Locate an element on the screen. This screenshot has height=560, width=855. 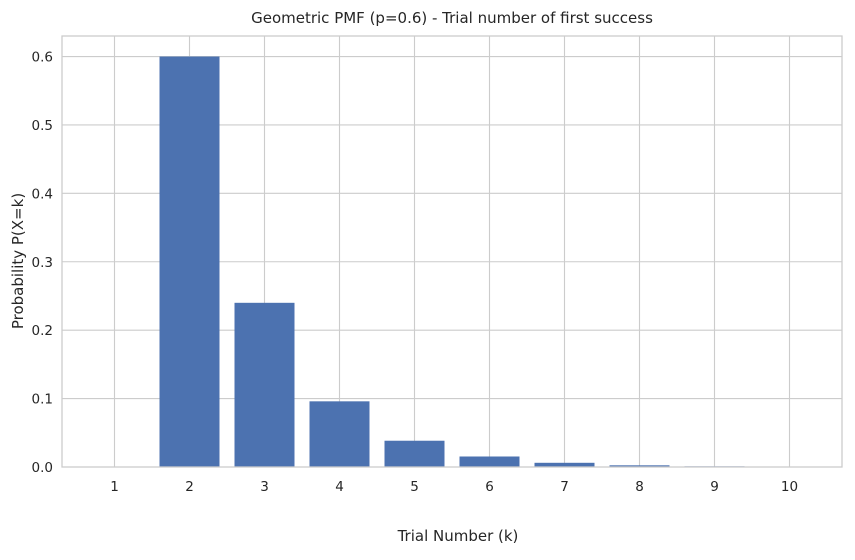
x-tick-label: 7 is located at coordinates (564, 487).